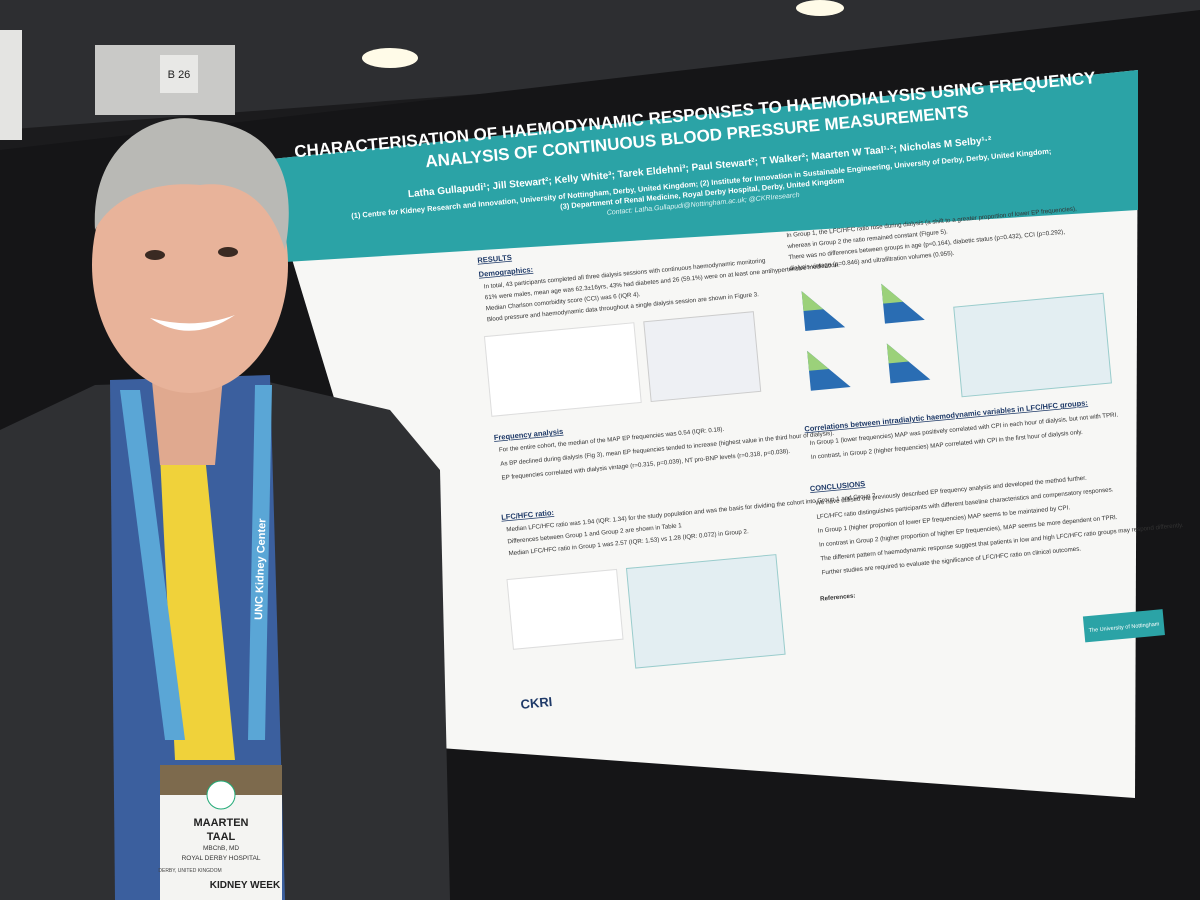  I want to click on booth-sign, so click(179, 74).